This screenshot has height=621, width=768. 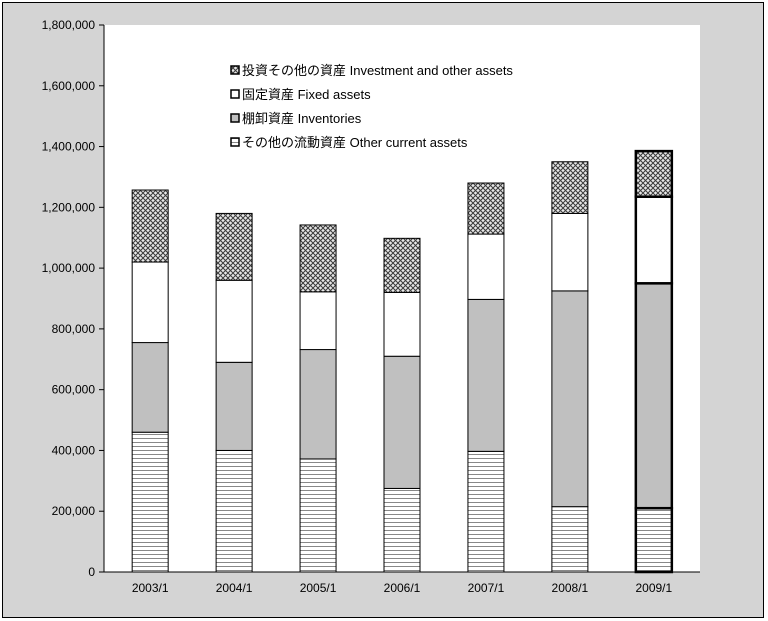 What do you see at coordinates (654, 396) in the screenshot?
I see `bar-segment-2009-1-s1` at bounding box center [654, 396].